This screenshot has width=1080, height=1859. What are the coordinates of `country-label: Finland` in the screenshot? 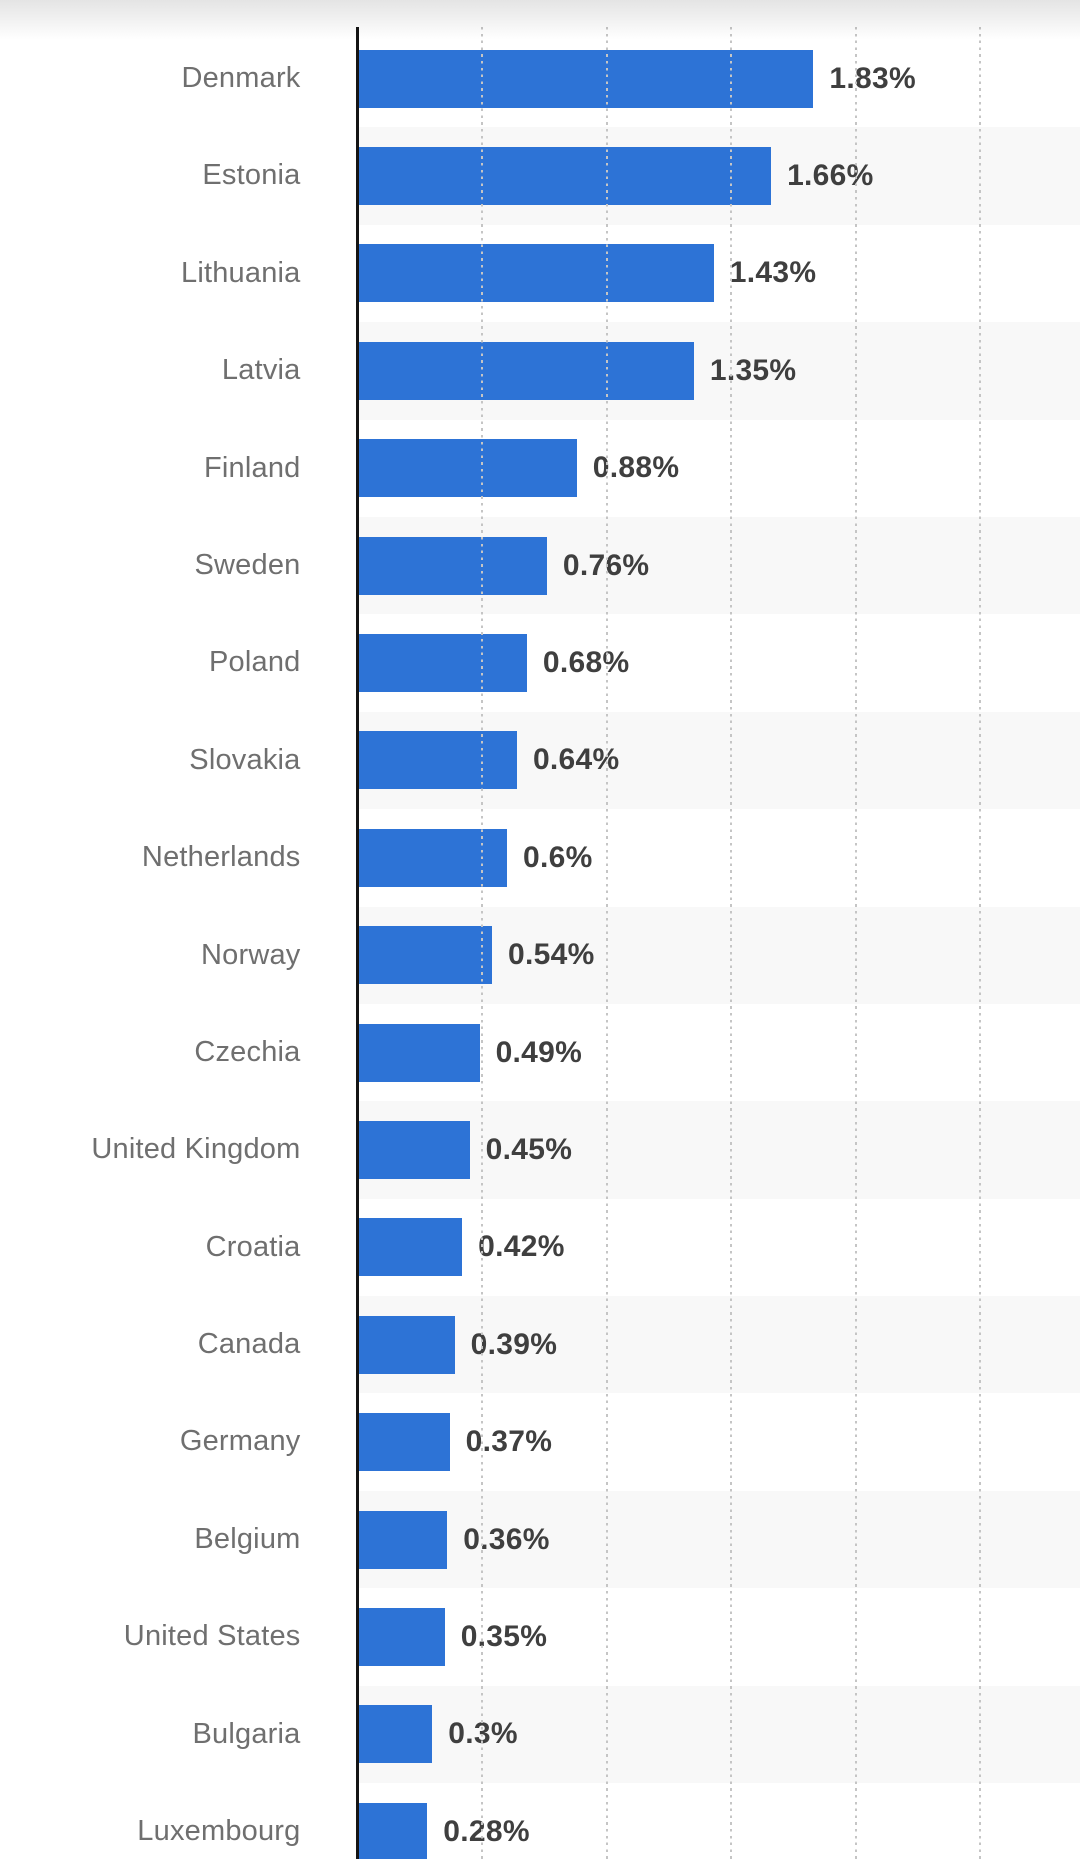 It's located at (252, 467).